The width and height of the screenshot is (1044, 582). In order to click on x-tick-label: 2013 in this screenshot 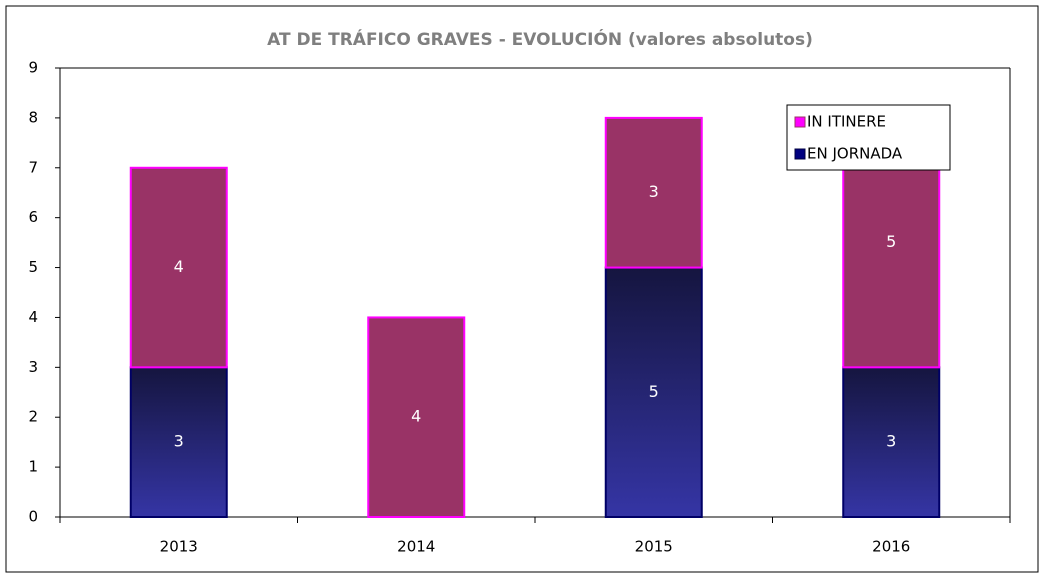, I will do `click(179, 547)`.